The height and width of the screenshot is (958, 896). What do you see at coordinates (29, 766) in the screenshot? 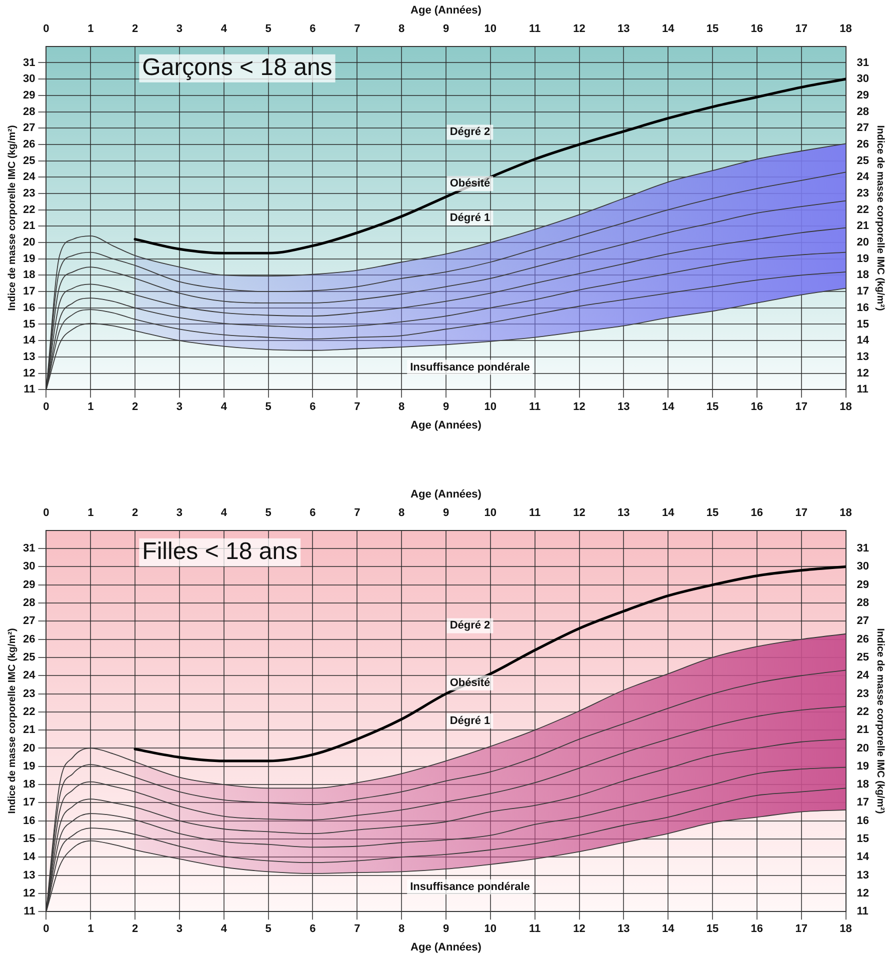
I see `y-tick-label: 19` at bounding box center [29, 766].